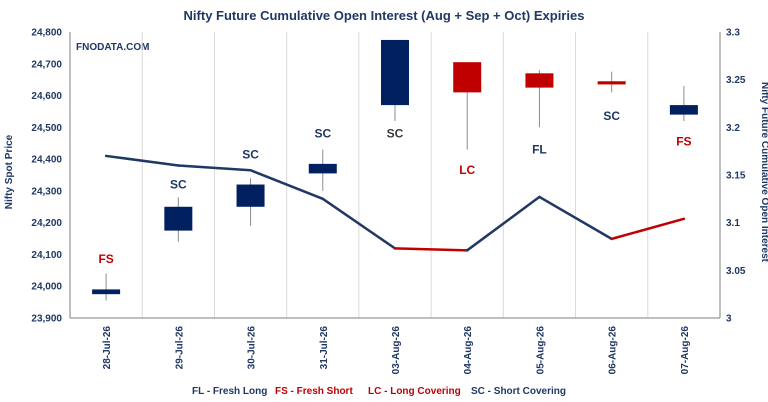  I want to click on x-tick-label: 03-Aug-26, so click(396, 350).